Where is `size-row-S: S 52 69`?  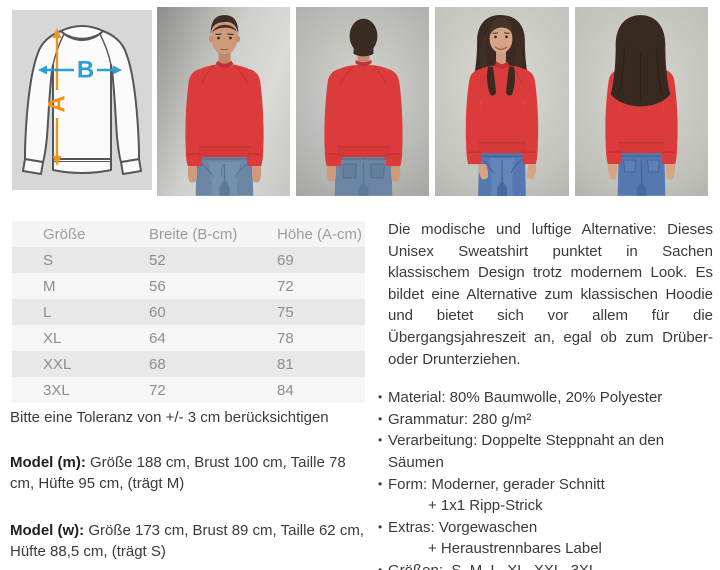 size-row-S: S 52 69 is located at coordinates (188, 260).